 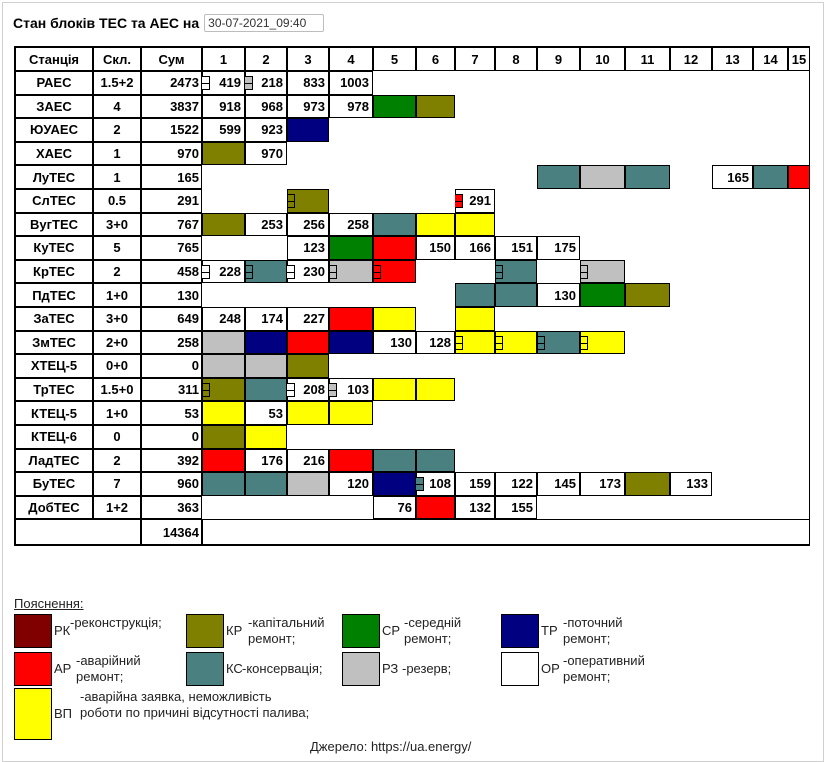 I want to click on station-name: ХАЕС, so click(x=54, y=153).